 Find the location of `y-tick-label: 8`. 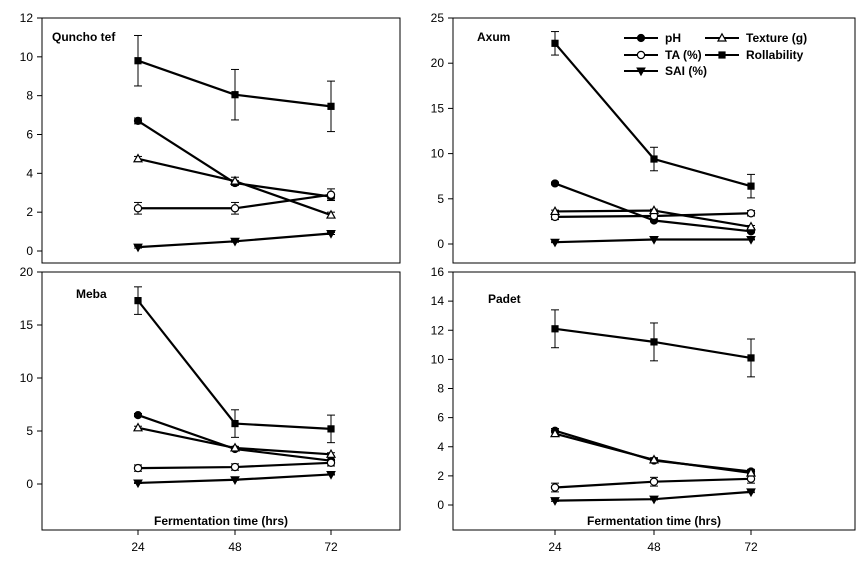

y-tick-label: 8 is located at coordinates (440, 389).